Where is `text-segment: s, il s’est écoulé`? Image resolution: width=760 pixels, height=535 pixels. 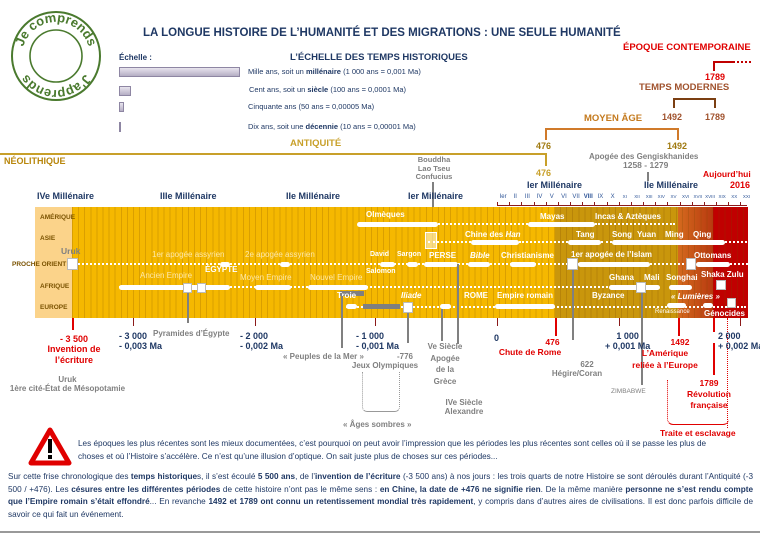 text-segment: s, il s’est écoulé is located at coordinates (227, 476).